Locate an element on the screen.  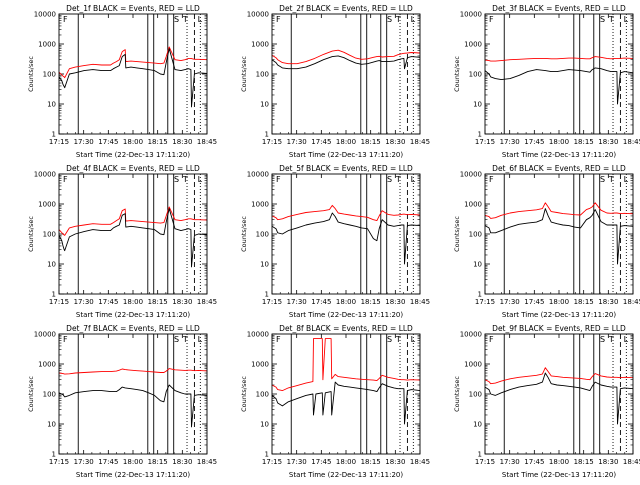
region-marker-t: T is located at coordinates (611, 179).